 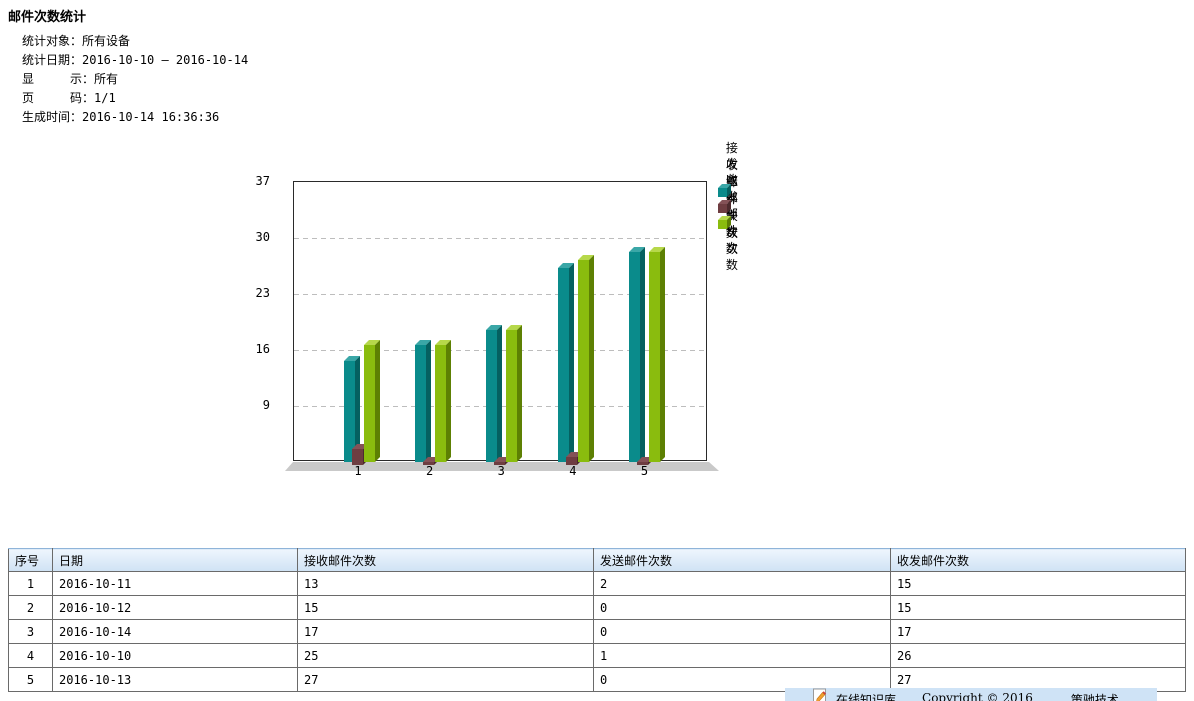 I want to click on table-row: 2 2016-10-12 15 0 15, so click(x=597, y=607).